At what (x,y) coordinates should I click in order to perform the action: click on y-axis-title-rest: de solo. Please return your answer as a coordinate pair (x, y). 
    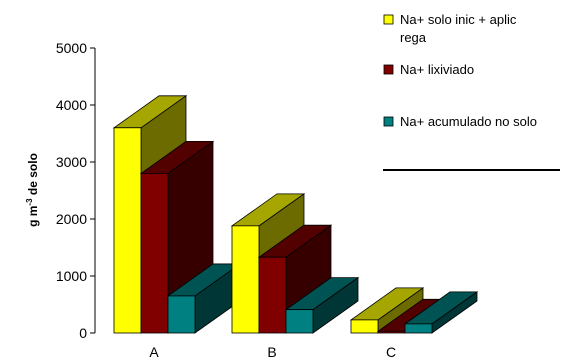
    Looking at the image, I should click on (33, 175).